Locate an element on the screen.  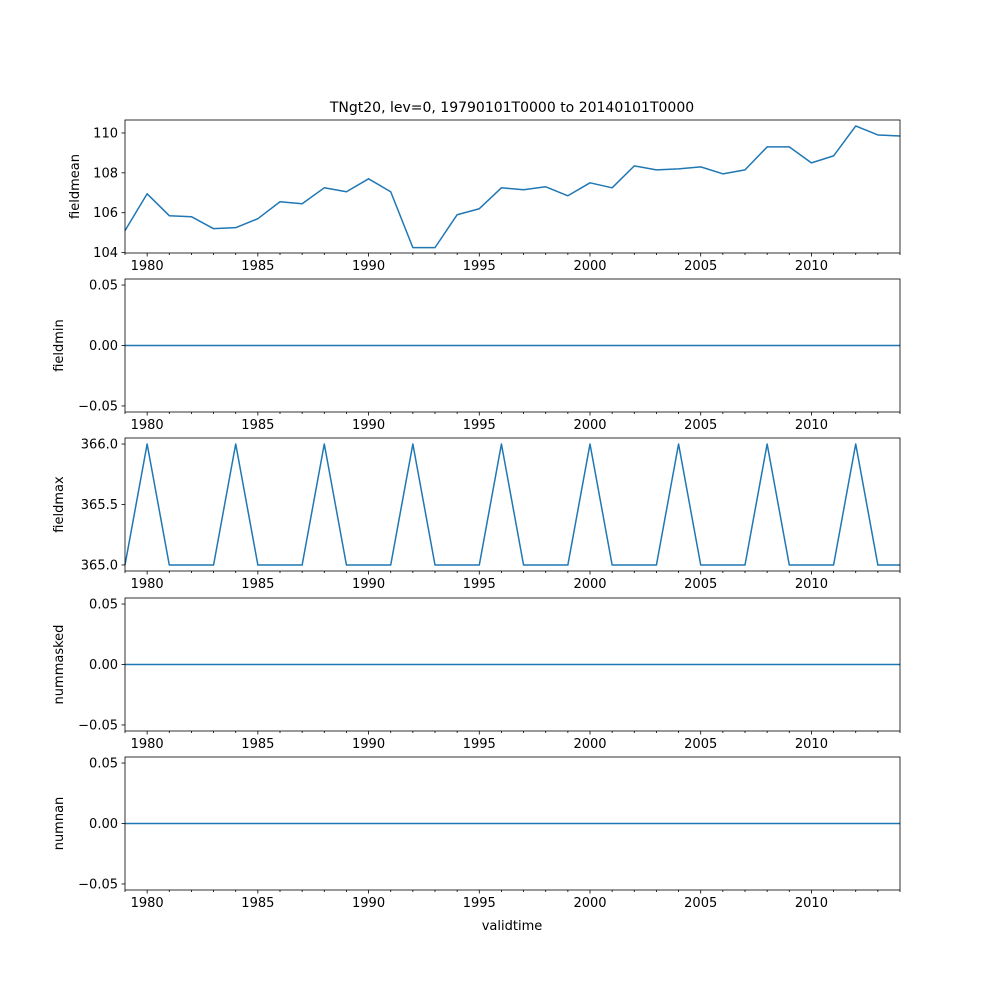
series-line-fieldmean is located at coordinates (512, 187).